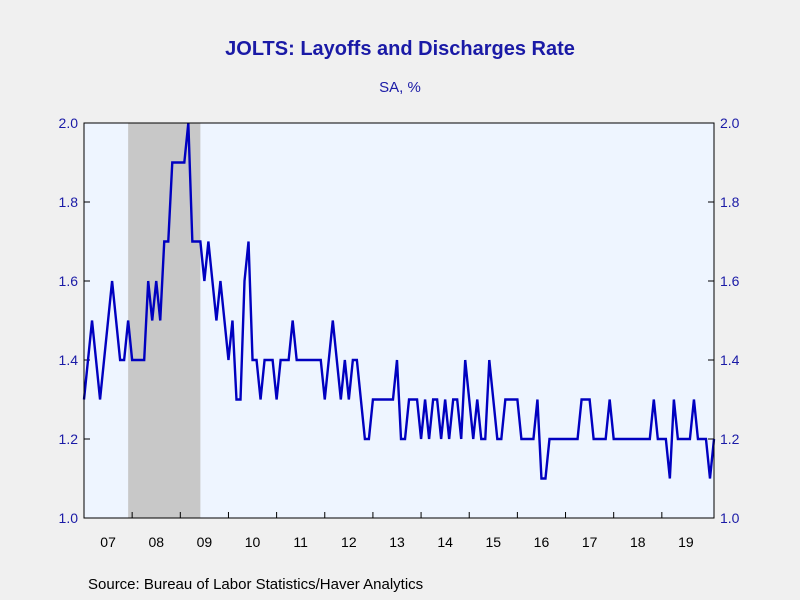 Image resolution: width=800 pixels, height=600 pixels. What do you see at coordinates (590, 542) in the screenshot?
I see `x-tick-label: 17` at bounding box center [590, 542].